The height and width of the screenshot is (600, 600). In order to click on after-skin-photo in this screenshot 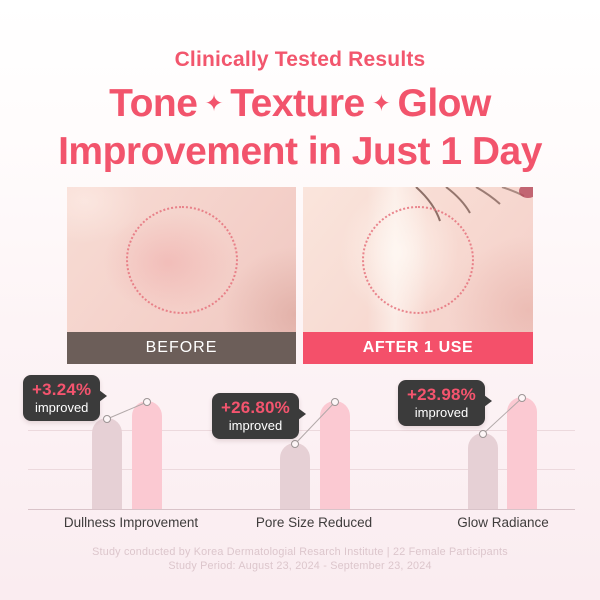, I will do `click(418, 259)`.